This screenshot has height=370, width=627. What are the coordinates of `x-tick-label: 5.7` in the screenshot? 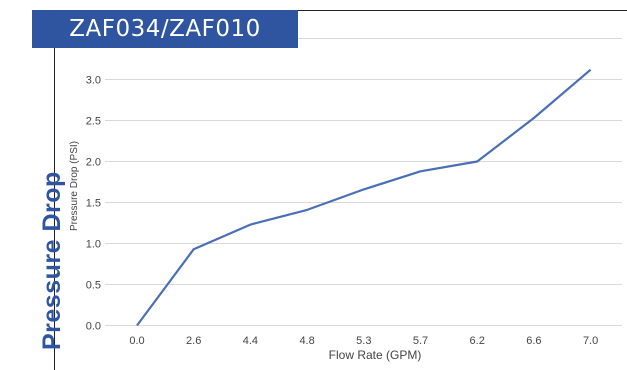 It's located at (420, 341).